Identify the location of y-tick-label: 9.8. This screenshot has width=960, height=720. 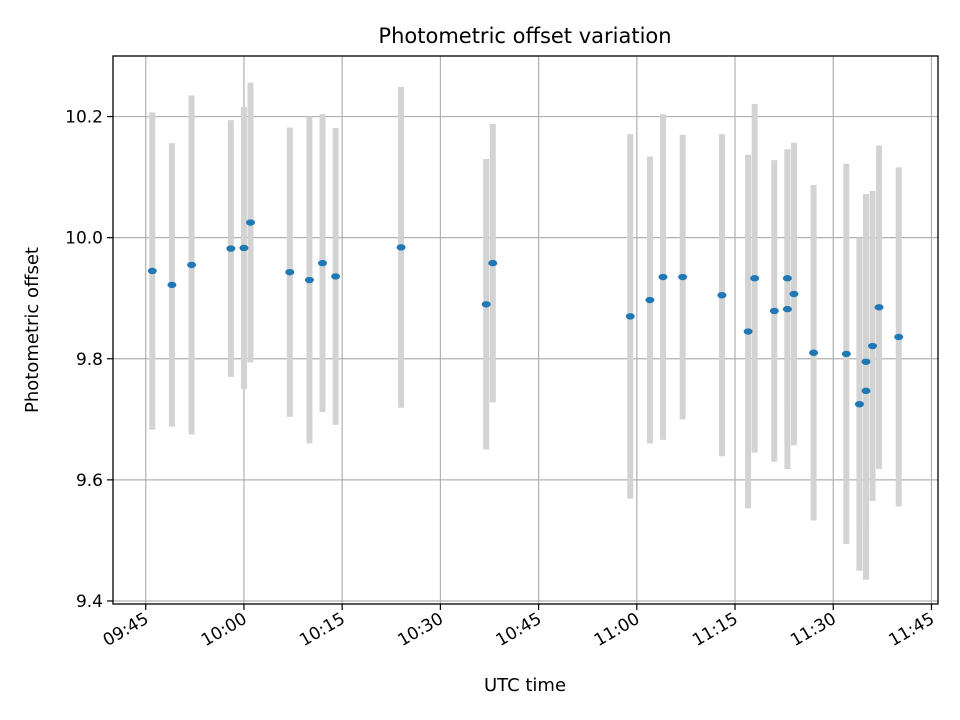
(89, 360).